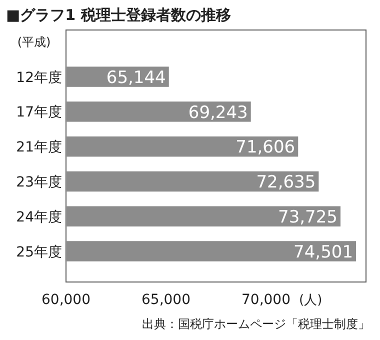 Image resolution: width=380 pixels, height=340 pixels. Describe the element at coordinates (136, 78) in the screenshot. I see `data-label: 65,144` at that location.